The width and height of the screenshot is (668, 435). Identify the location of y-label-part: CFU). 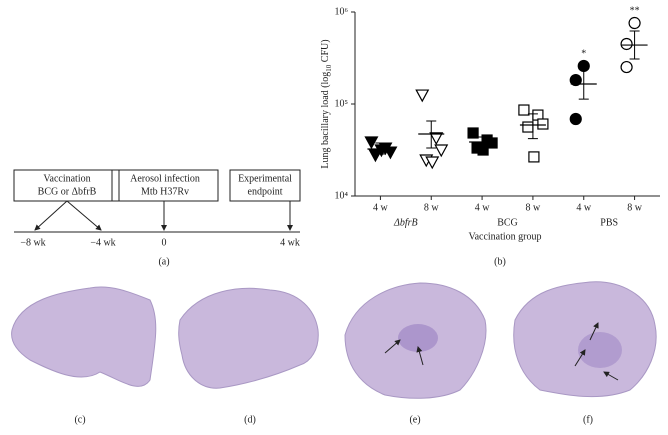
(325, 51).